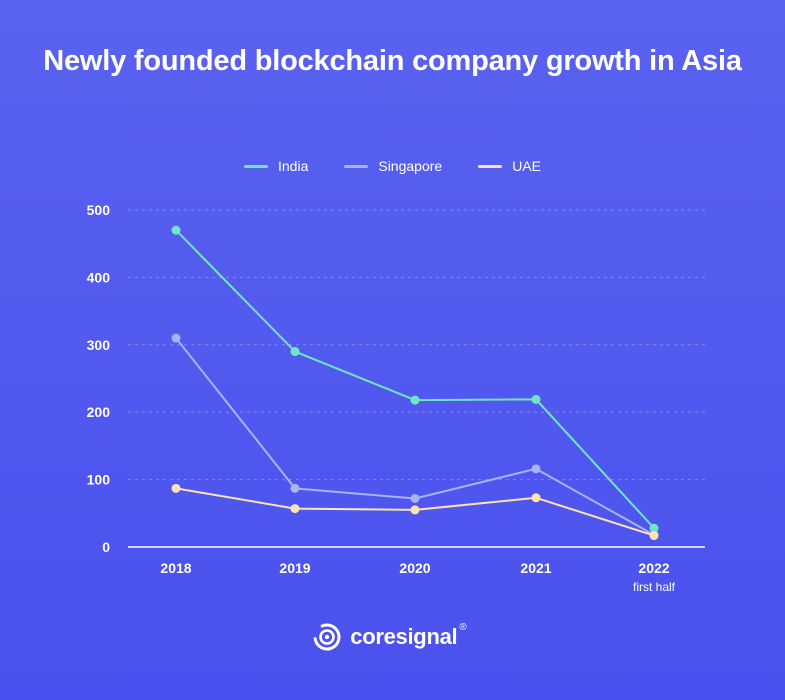 Image resolution: width=785 pixels, height=700 pixels. I want to click on data-point-singapore-2020, so click(415, 498).